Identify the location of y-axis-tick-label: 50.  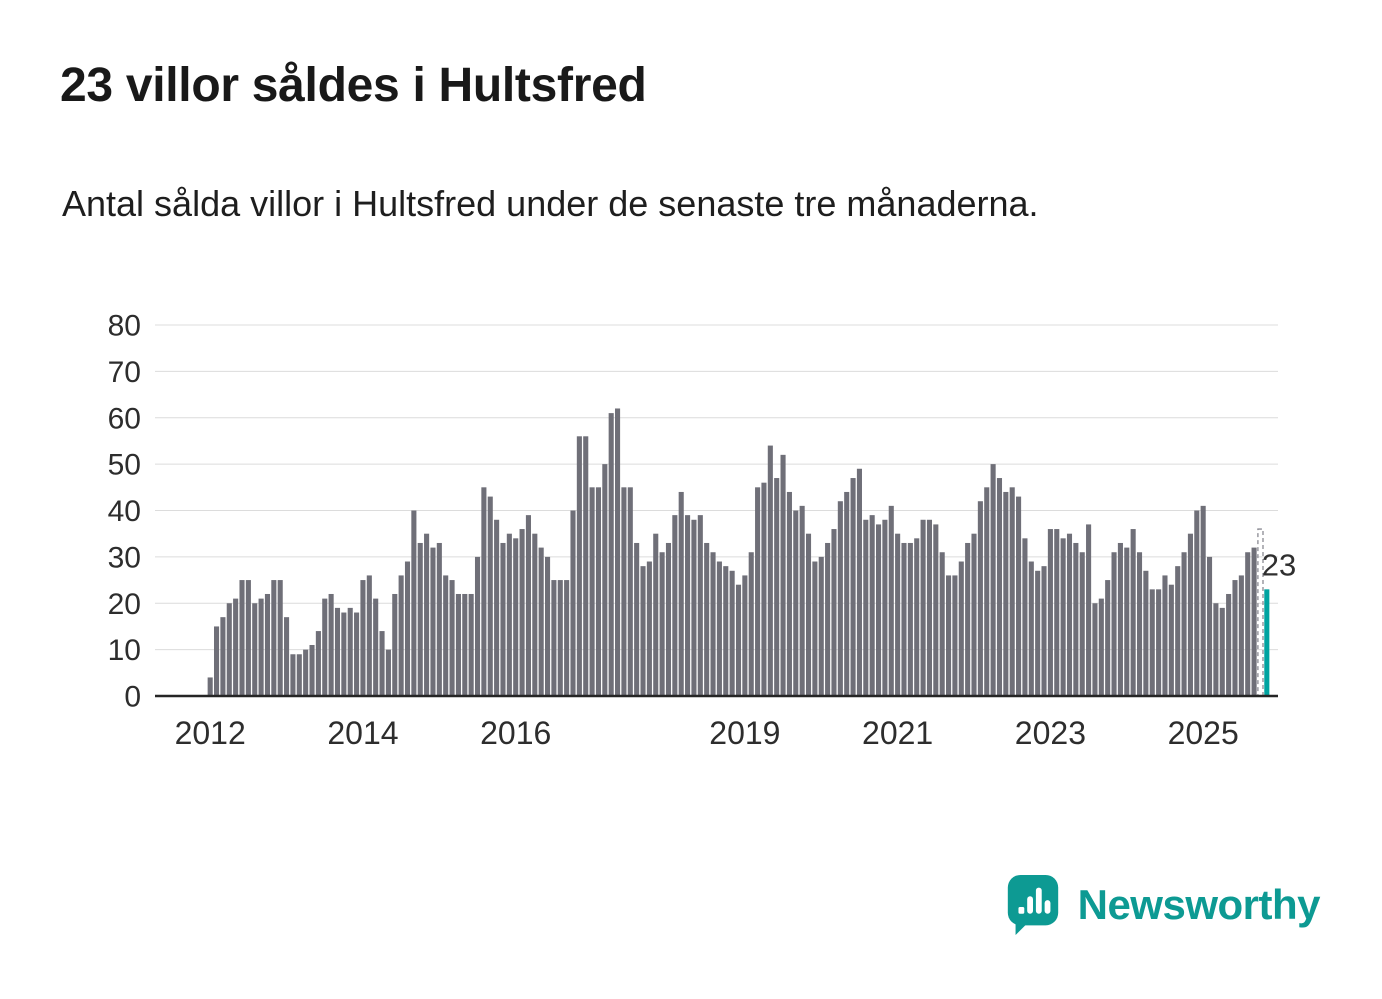
(124, 465).